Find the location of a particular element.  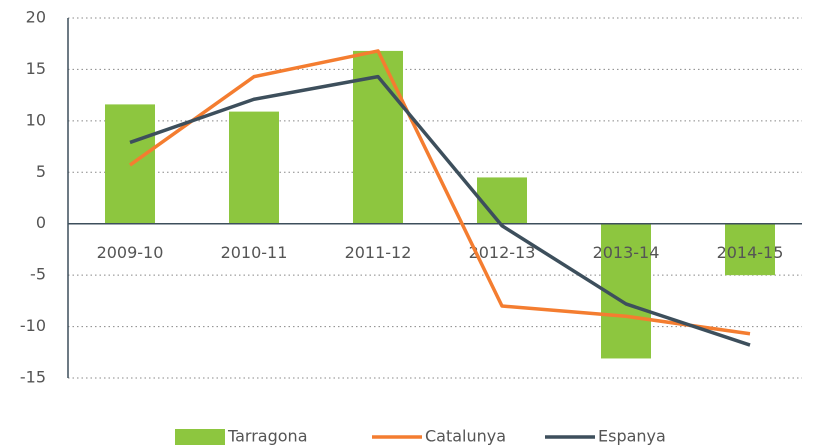

legend-label: Catalunya is located at coordinates (465, 436).